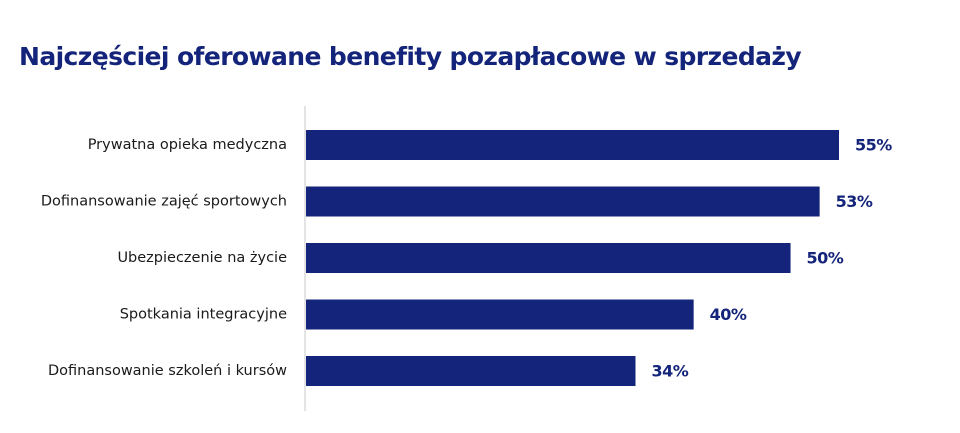  What do you see at coordinates (728, 314) in the screenshot?
I see `value-label: 40%` at bounding box center [728, 314].